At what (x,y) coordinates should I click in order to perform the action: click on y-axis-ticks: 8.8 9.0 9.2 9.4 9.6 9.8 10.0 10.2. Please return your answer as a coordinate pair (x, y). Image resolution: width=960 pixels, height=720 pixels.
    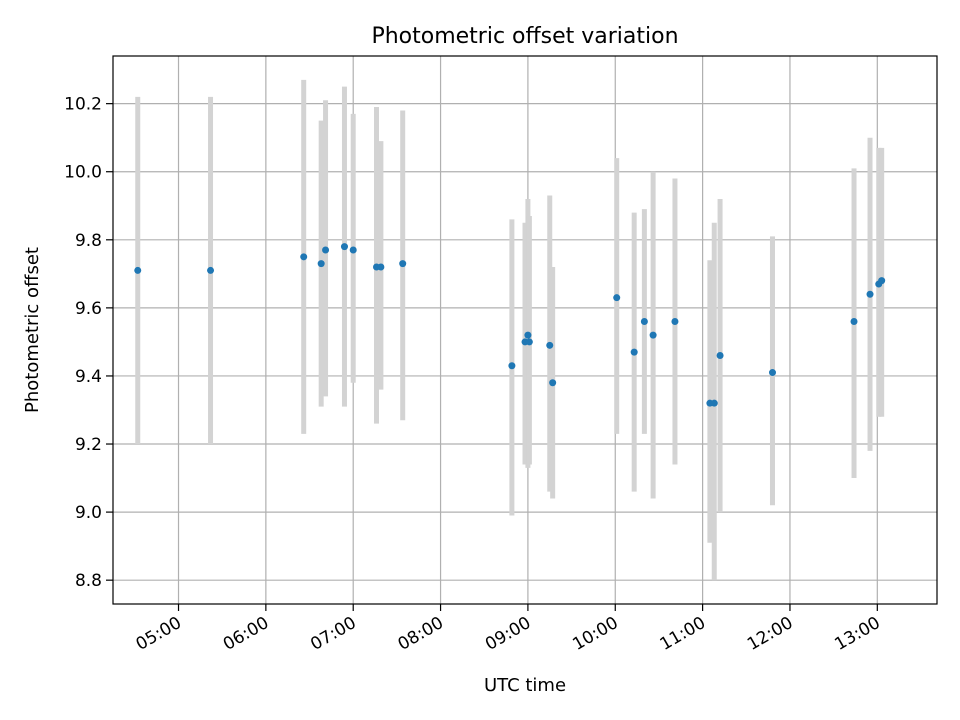
    Looking at the image, I should click on (88, 343).